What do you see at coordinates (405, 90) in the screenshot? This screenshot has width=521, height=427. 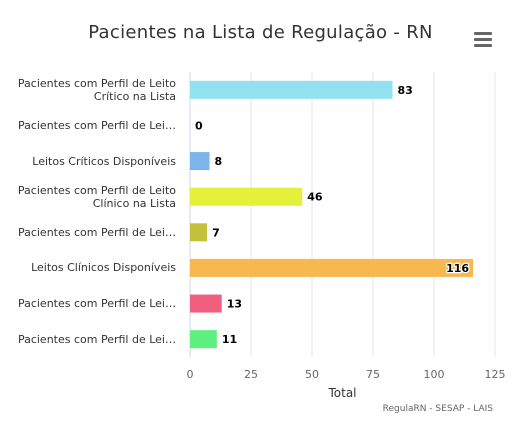 I see `data-label: 83` at bounding box center [405, 90].